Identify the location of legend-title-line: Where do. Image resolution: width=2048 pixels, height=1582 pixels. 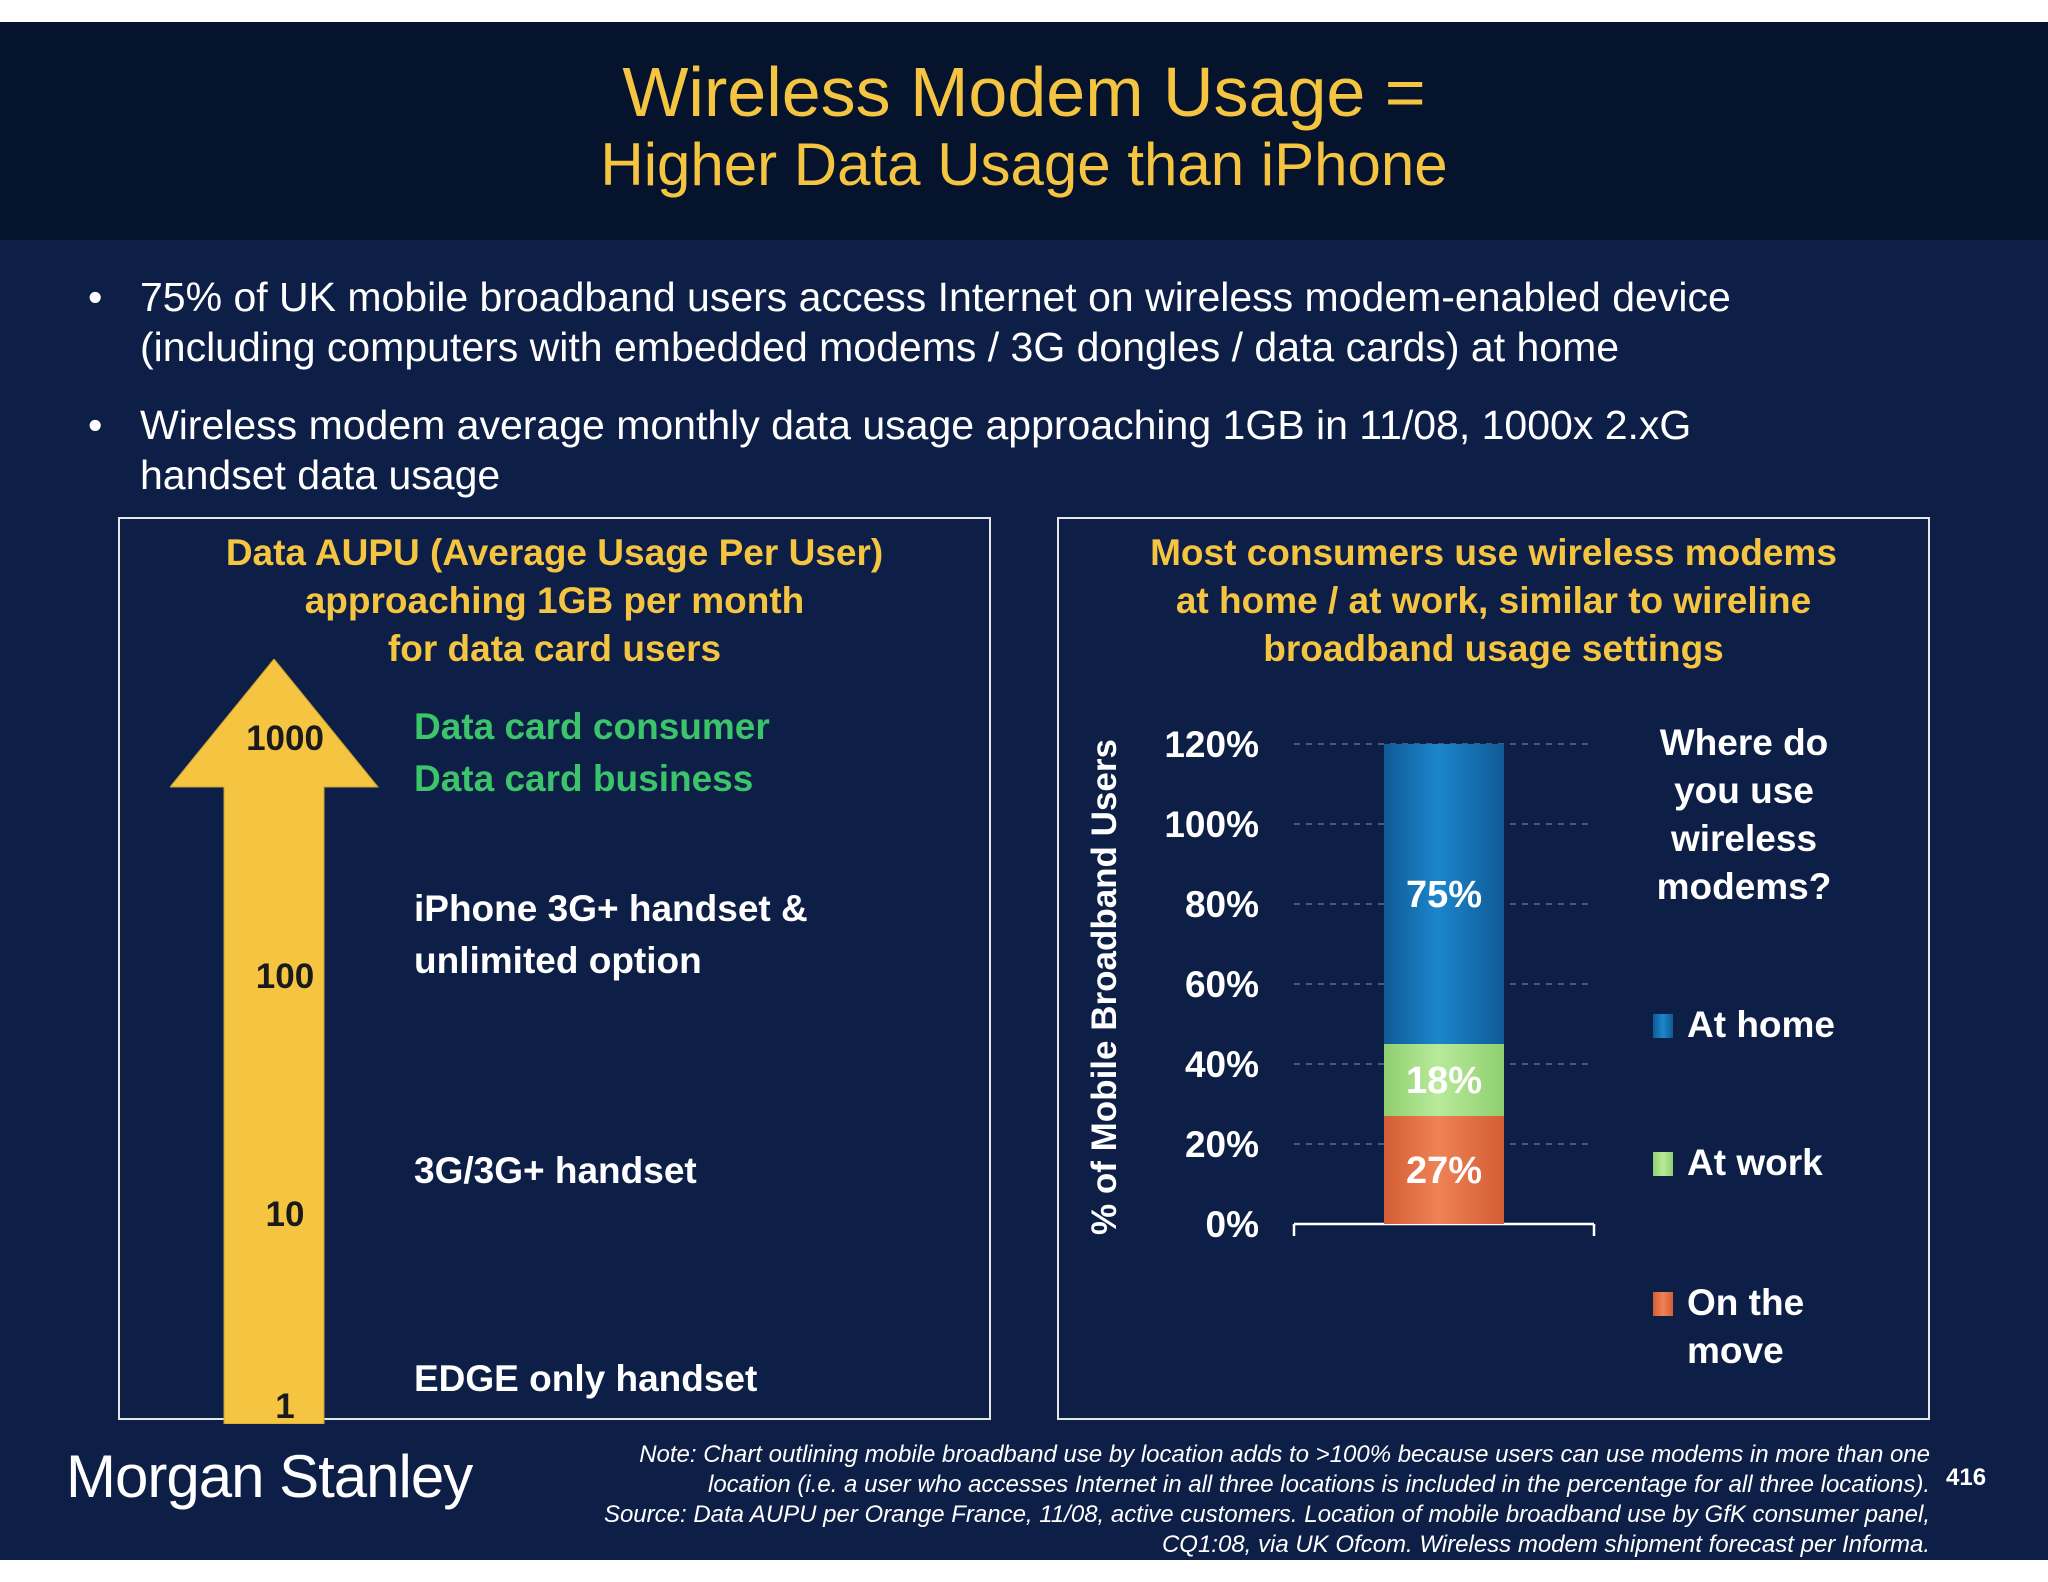
(1744, 742).